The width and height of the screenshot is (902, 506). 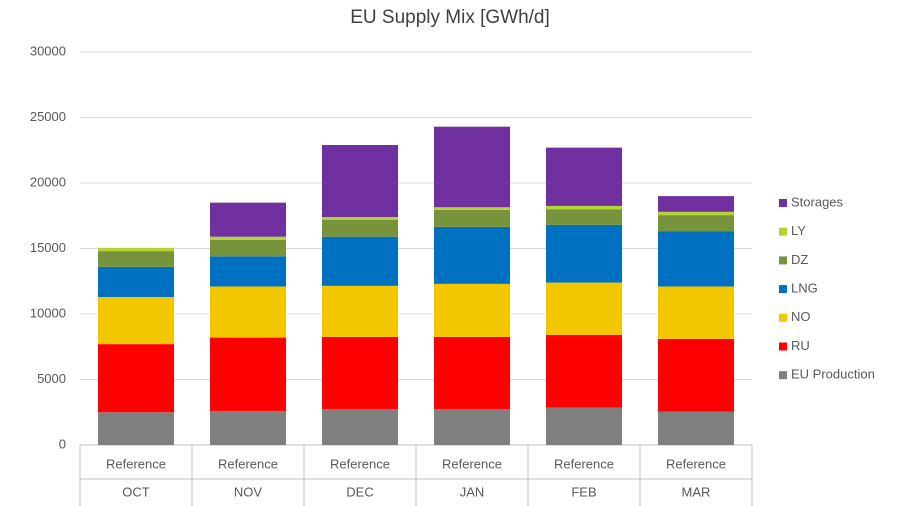 What do you see at coordinates (359, 491) in the screenshot?
I see `x-tick-label: DEC` at bounding box center [359, 491].